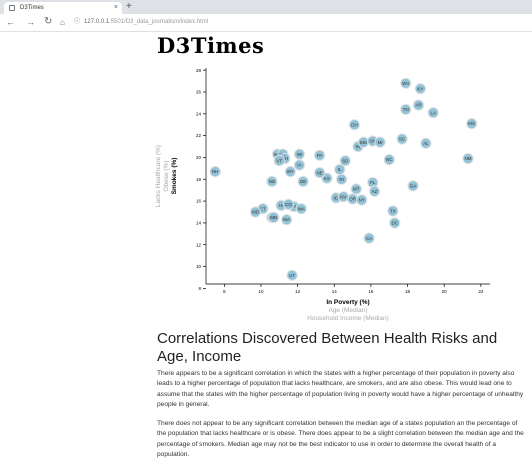  What do you see at coordinates (12, 8) in the screenshot?
I see `page-favicon-icon` at bounding box center [12, 8].